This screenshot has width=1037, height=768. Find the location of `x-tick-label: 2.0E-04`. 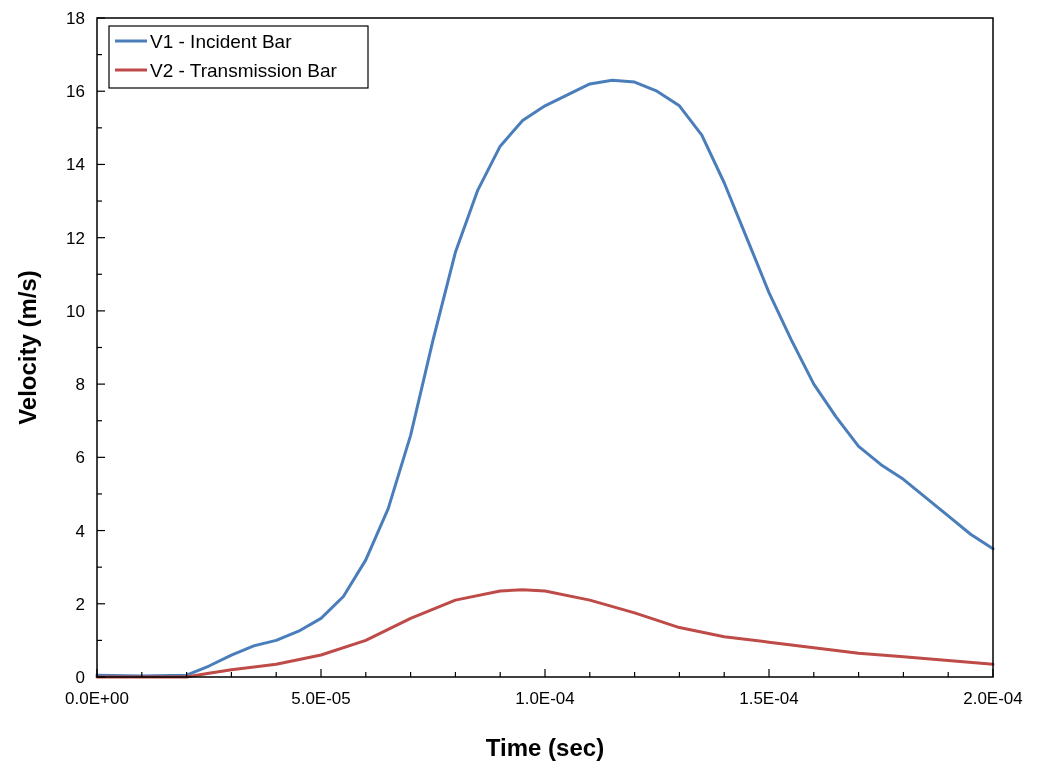

x-tick-label: 2.0E-04 is located at coordinates (993, 698).